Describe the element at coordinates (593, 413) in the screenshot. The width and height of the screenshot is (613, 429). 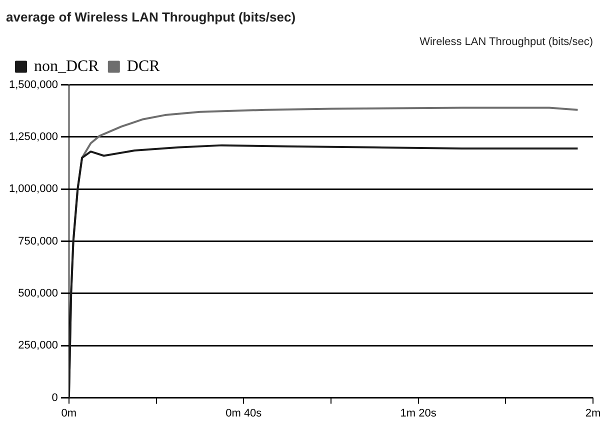
I see `x-tick-label: 2m` at that location.